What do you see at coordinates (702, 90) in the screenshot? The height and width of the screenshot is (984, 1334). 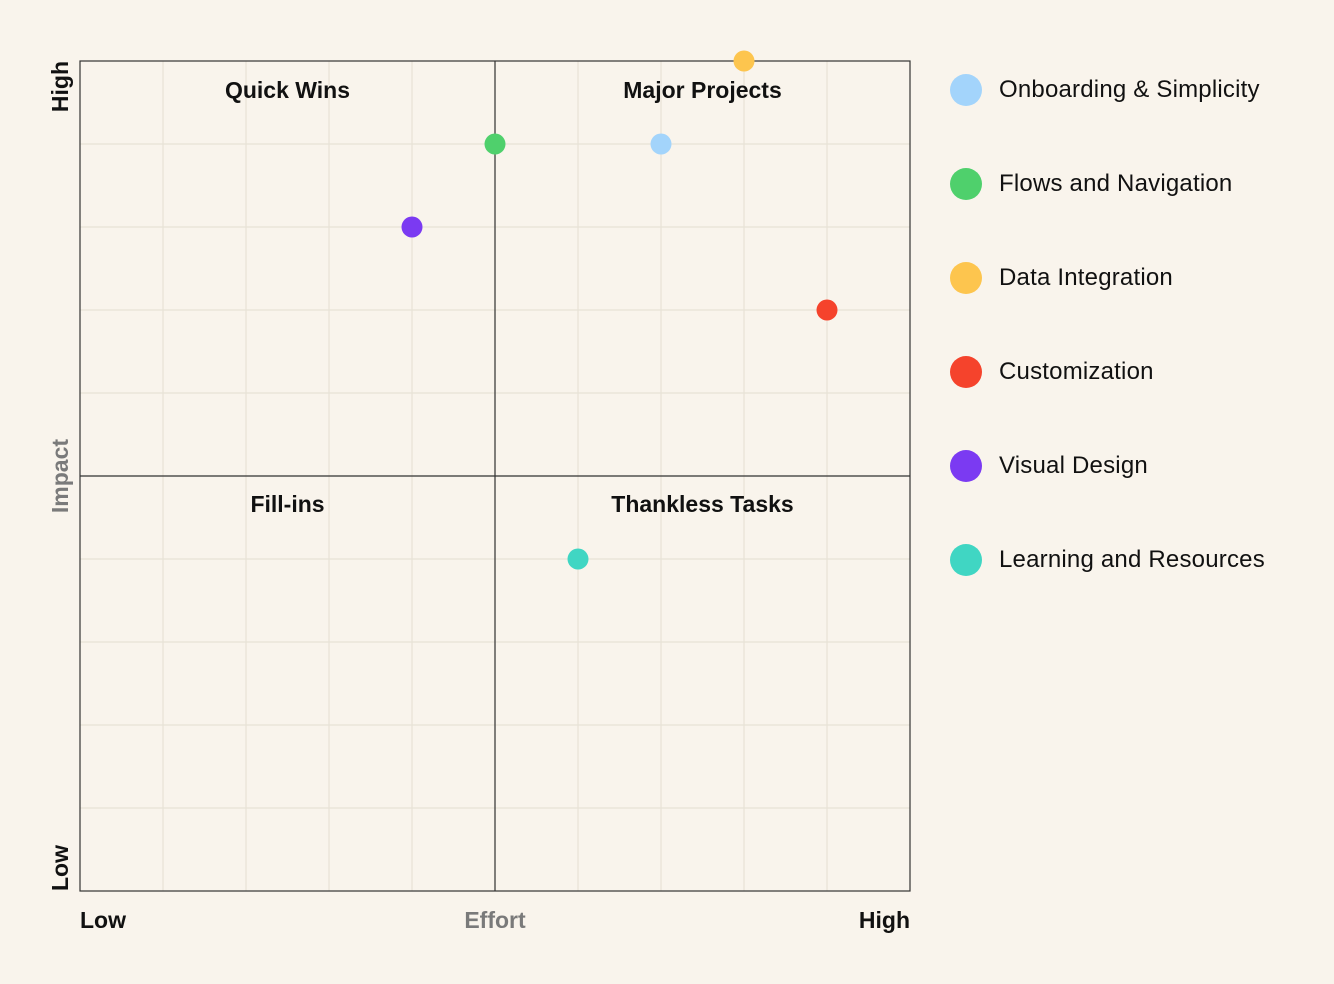 I see `quadrant-label-major-projects: Major Projects` at bounding box center [702, 90].